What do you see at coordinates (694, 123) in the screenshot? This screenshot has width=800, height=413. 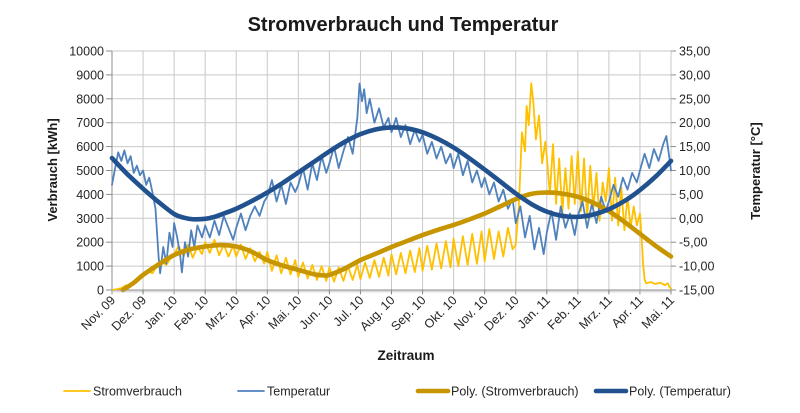 I see `y-right-tick-label: 20,00` at bounding box center [694, 123].